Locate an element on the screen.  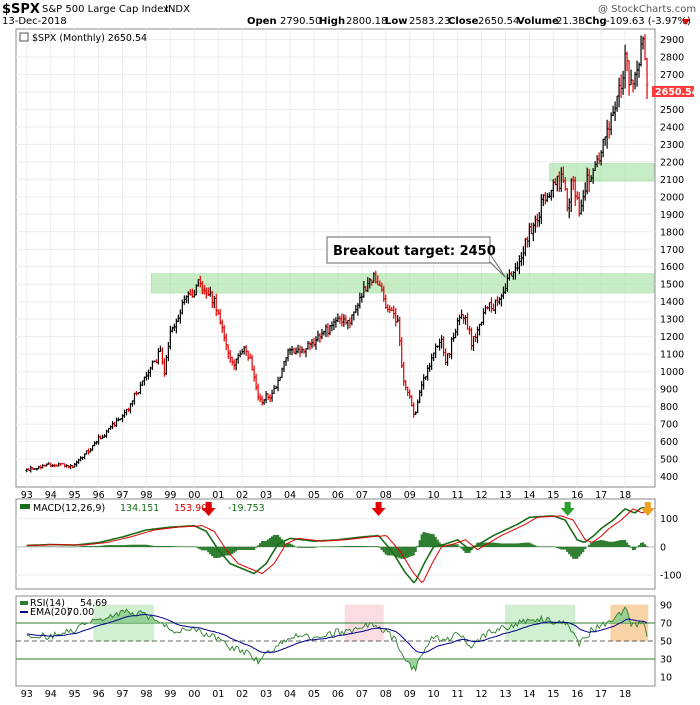
price-tick-label: 2200 is located at coordinates (672, 162).